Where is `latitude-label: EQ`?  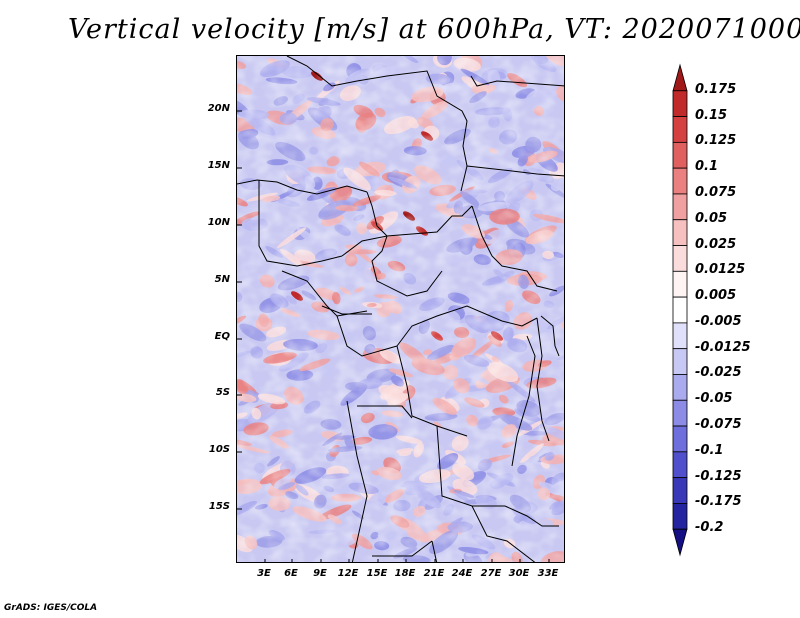 latitude-label: EQ is located at coordinates (222, 336).